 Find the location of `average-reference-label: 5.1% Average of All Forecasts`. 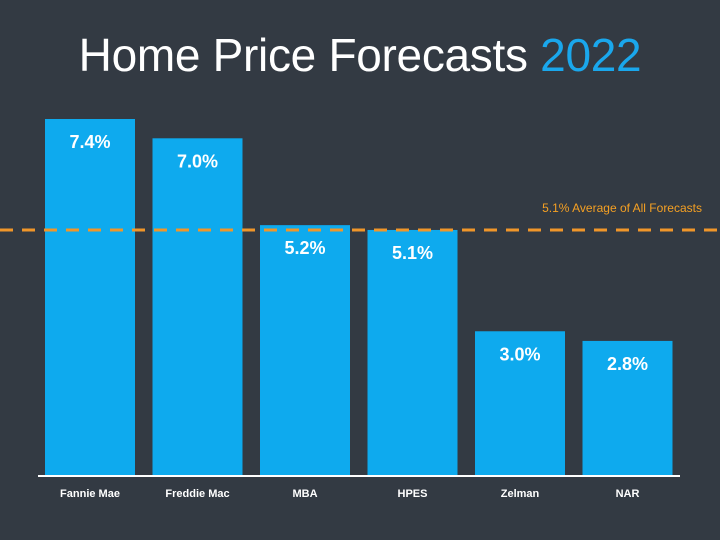

average-reference-label: 5.1% Average of All Forecasts is located at coordinates (622, 208).